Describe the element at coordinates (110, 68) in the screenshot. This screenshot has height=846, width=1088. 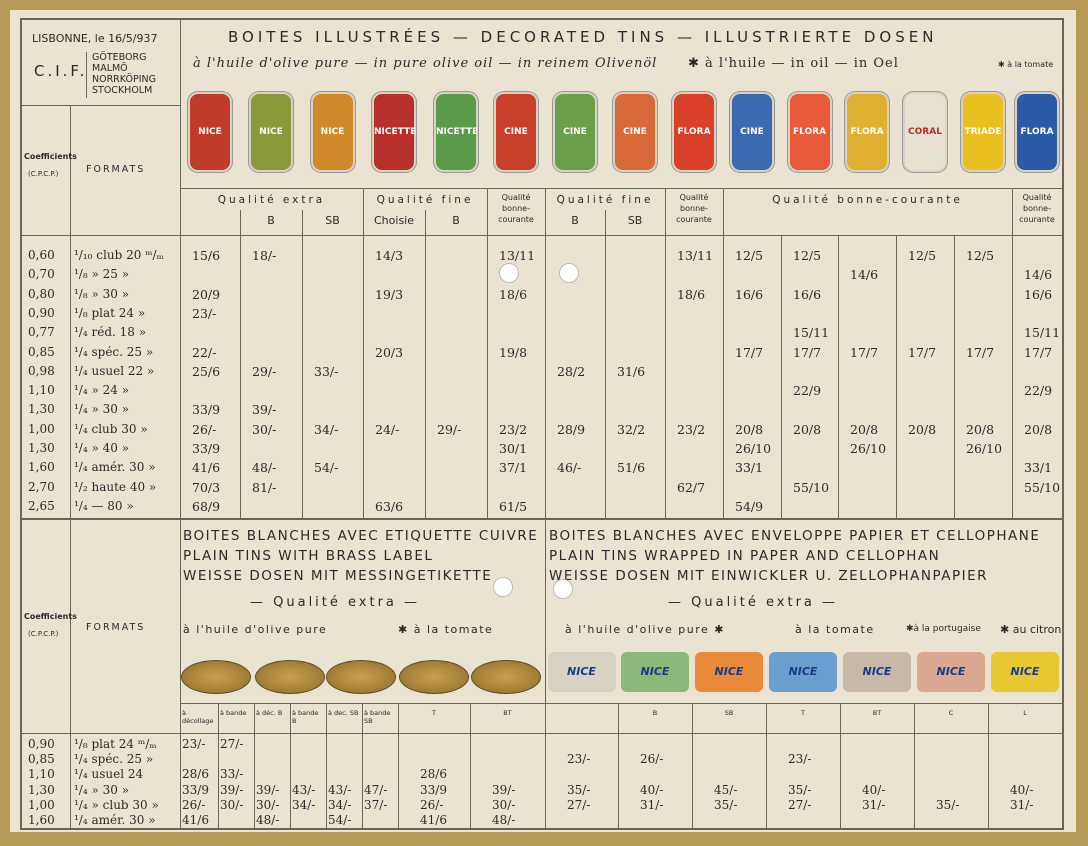
I see `city: MALMÖ` at that location.